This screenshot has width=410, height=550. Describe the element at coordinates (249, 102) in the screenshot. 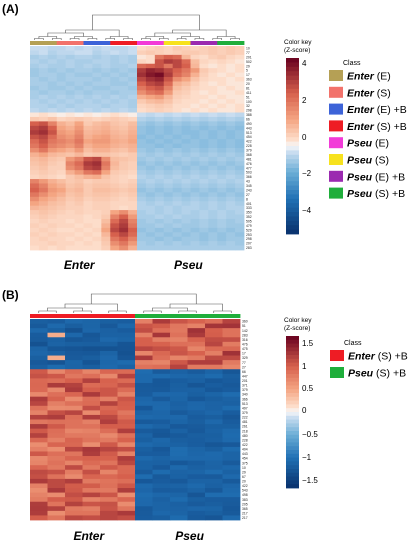

I see `row-label: 100` at that location.